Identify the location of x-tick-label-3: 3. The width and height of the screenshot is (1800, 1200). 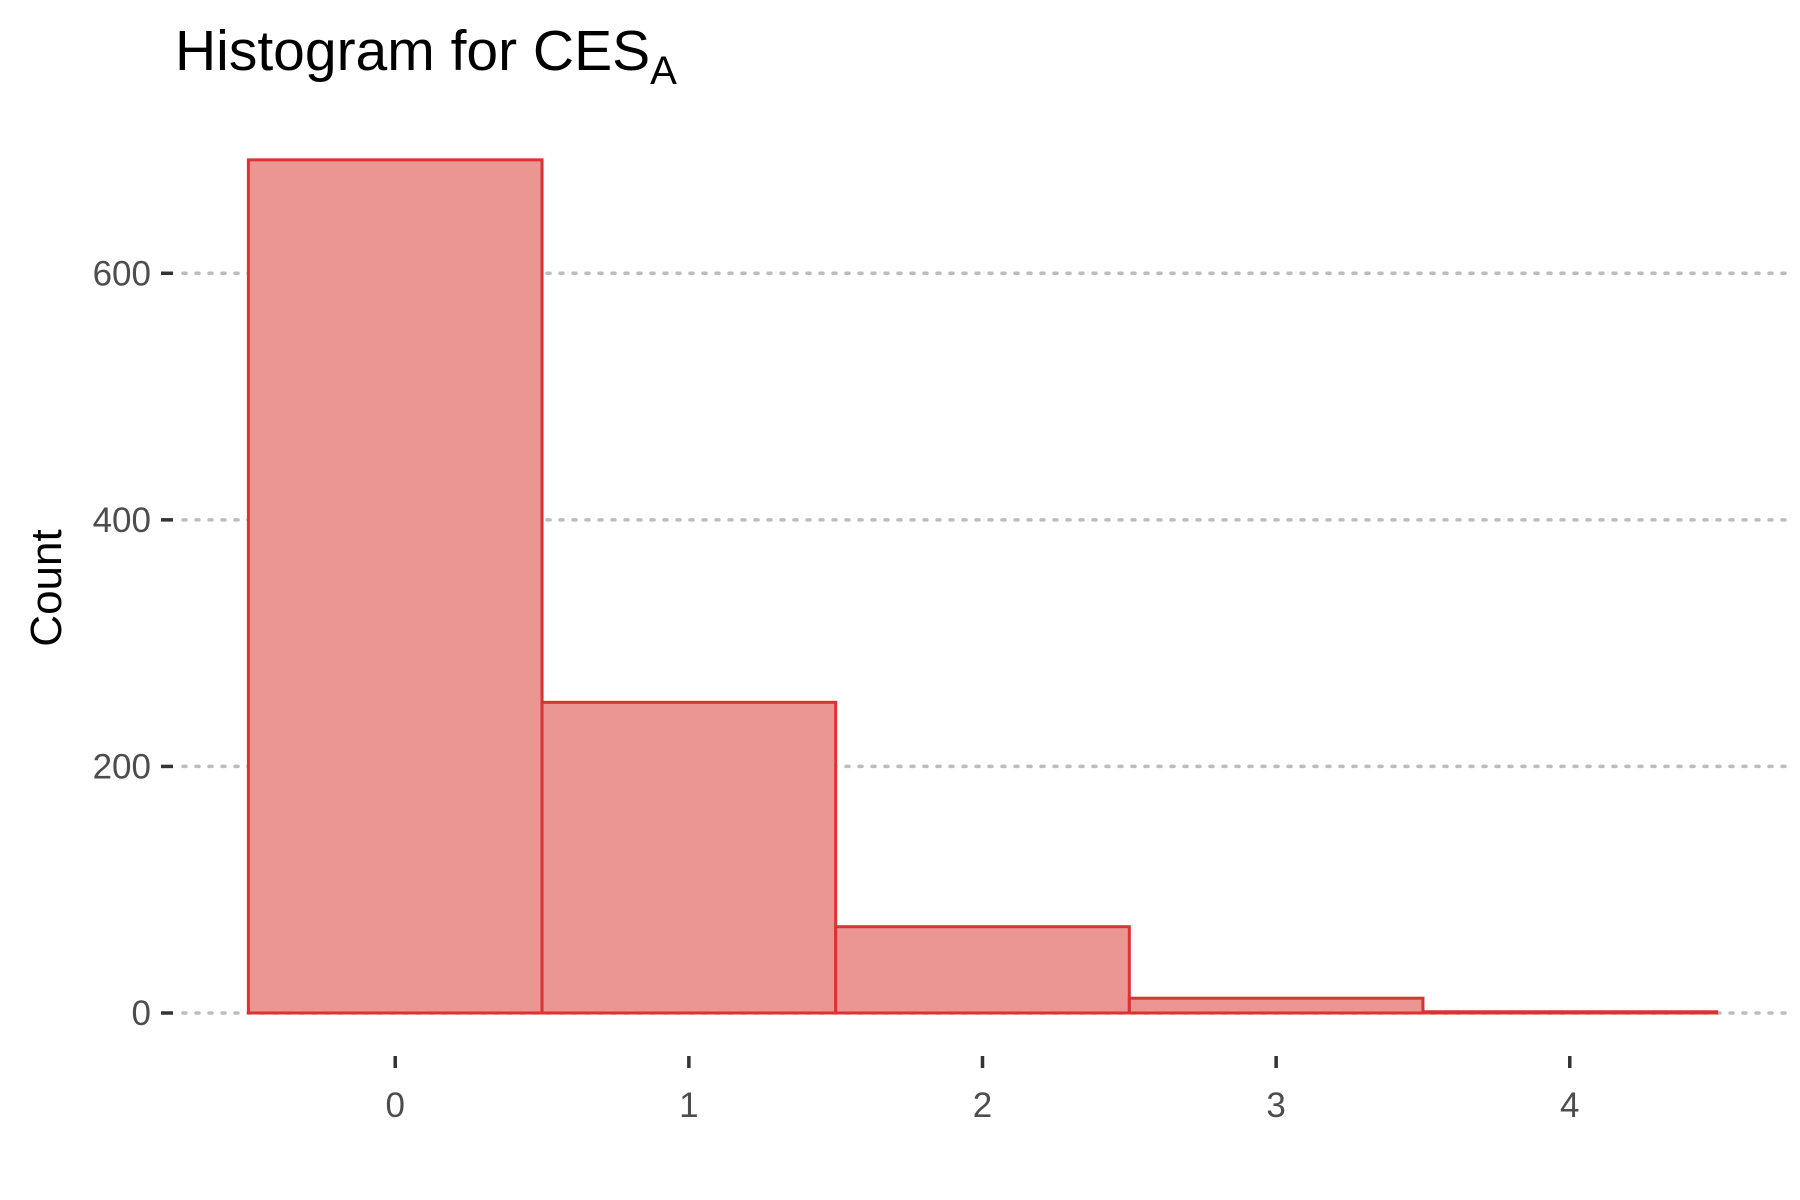
(1275, 1105).